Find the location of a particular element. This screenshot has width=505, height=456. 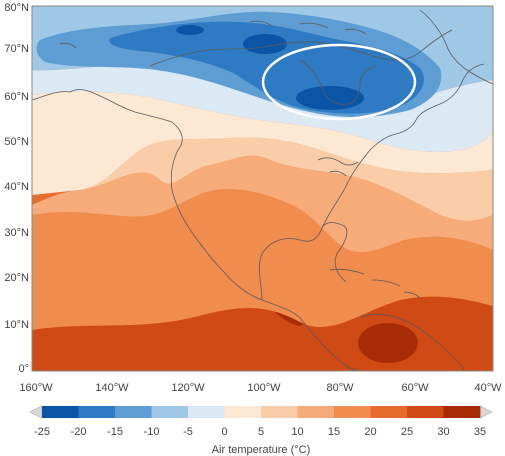

colorbar-tick-label: 30 is located at coordinates (443, 432).